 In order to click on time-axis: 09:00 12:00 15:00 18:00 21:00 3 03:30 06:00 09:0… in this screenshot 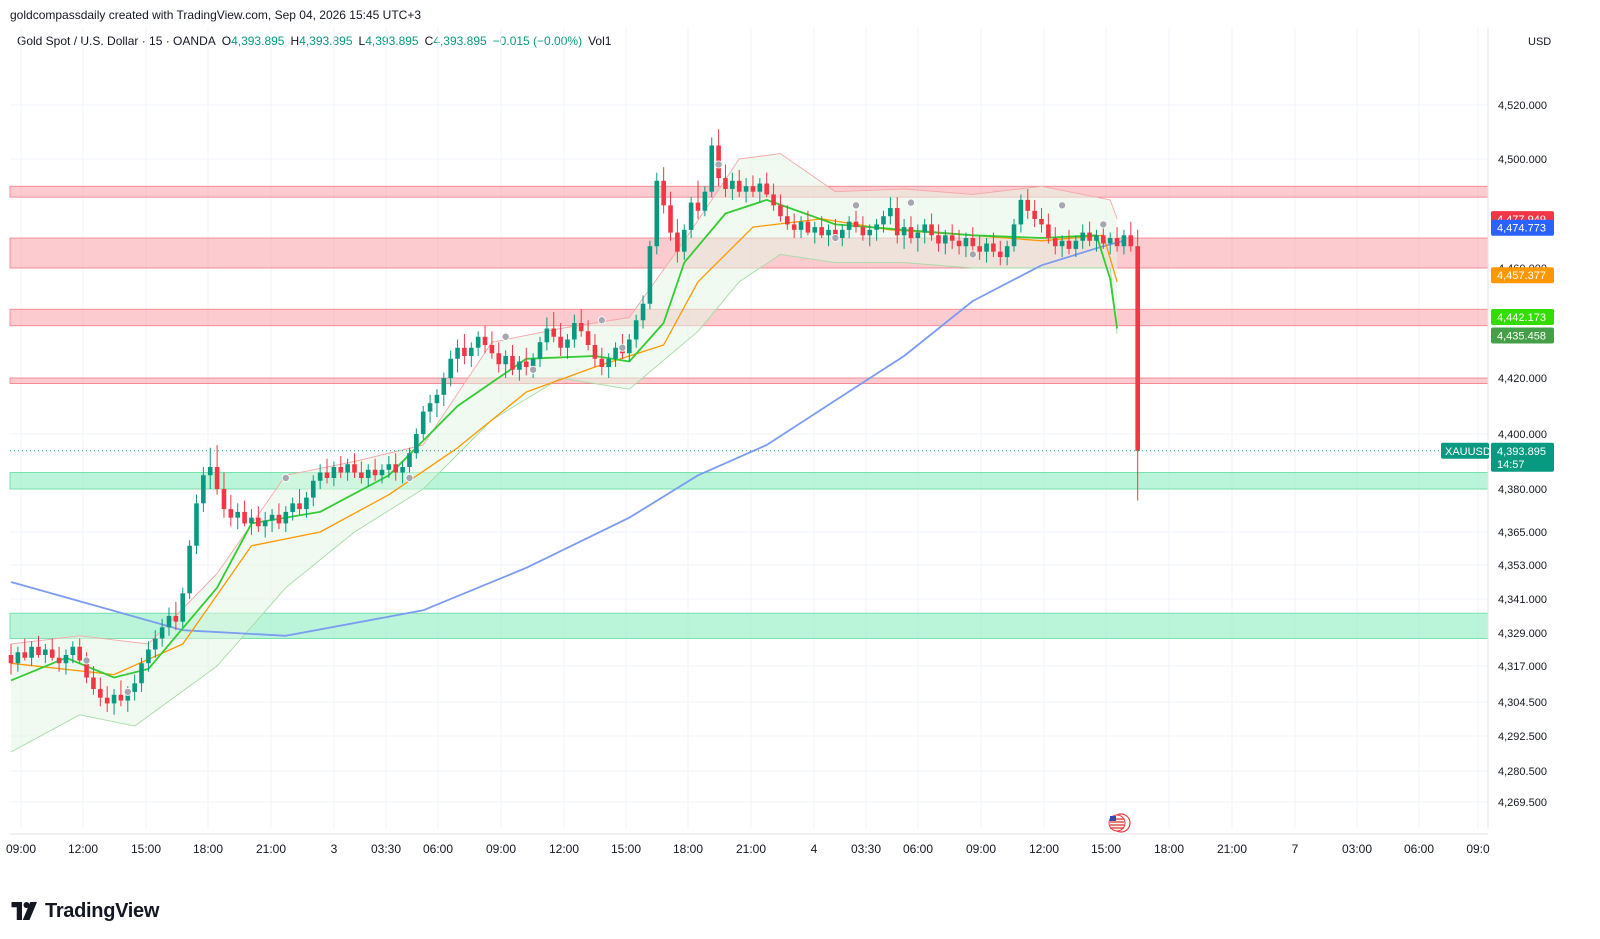, I will do `click(748, 844)`.